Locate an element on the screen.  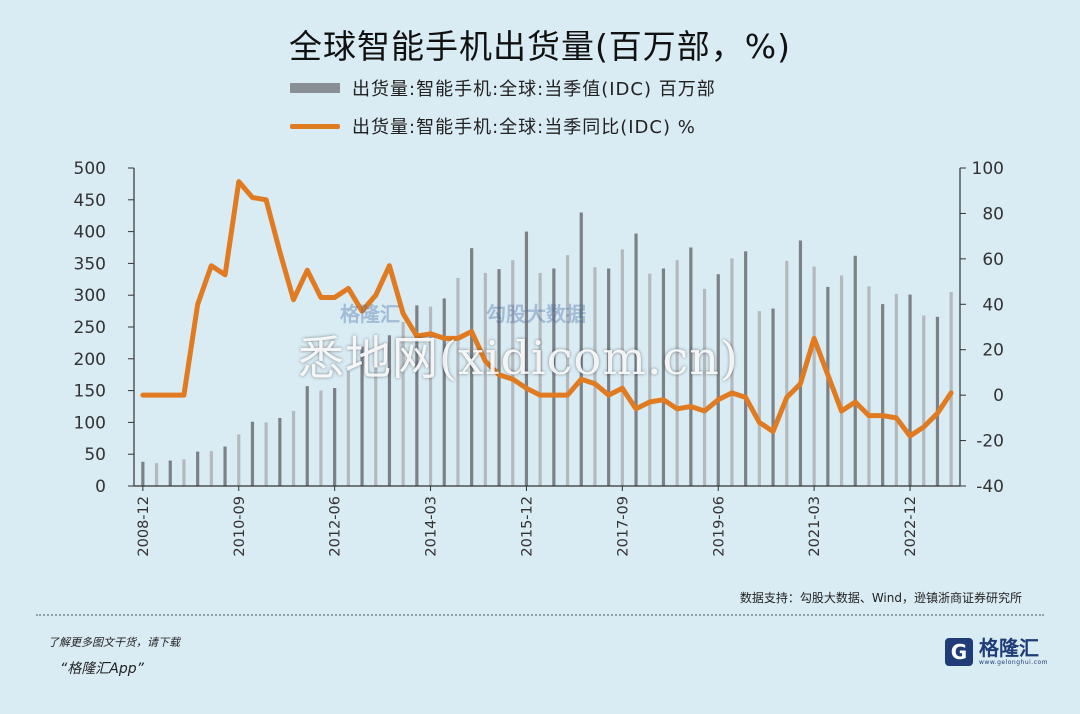
x-tick-label: 2015-12 is located at coordinates (528, 526).